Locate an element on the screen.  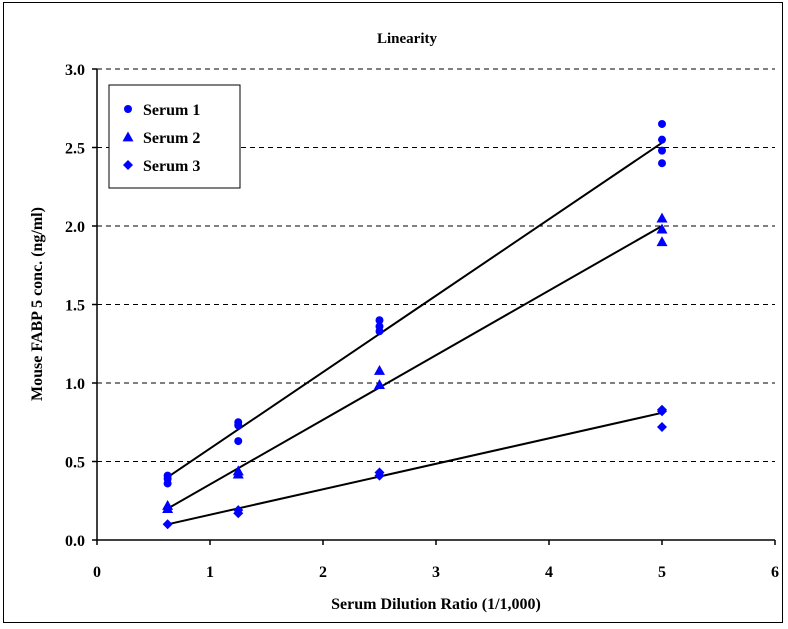
x-tick-label: 6 is located at coordinates (775, 572).